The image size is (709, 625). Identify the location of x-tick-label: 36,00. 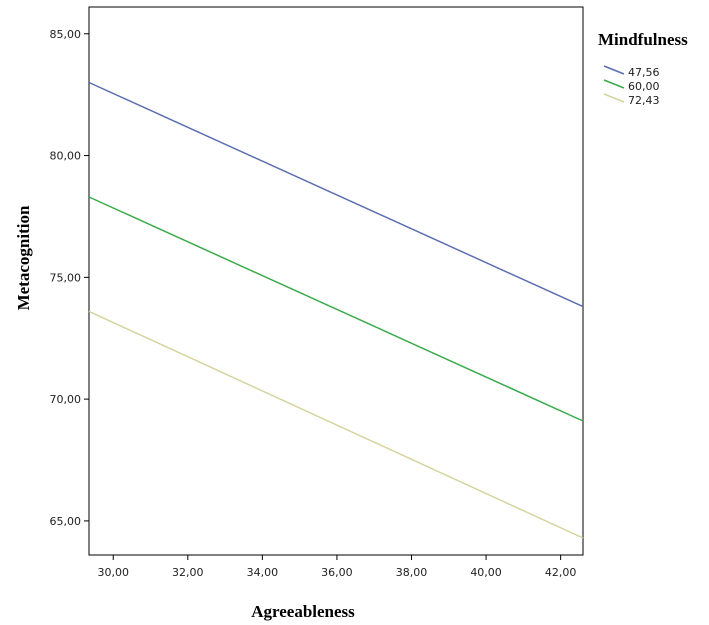
(337, 572).